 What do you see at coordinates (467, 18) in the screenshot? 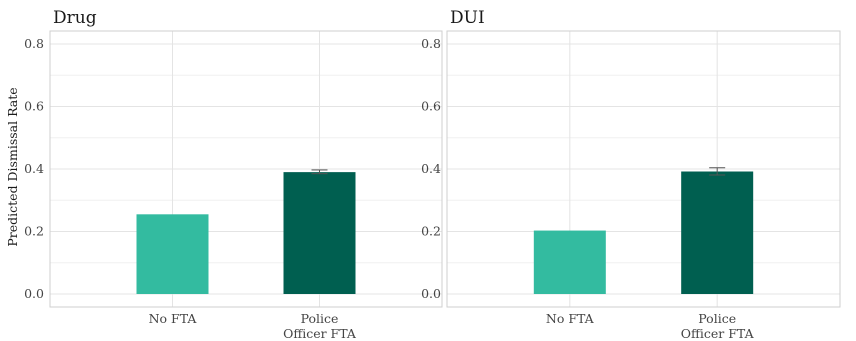
I see `panel-title-1: DUI` at bounding box center [467, 18].